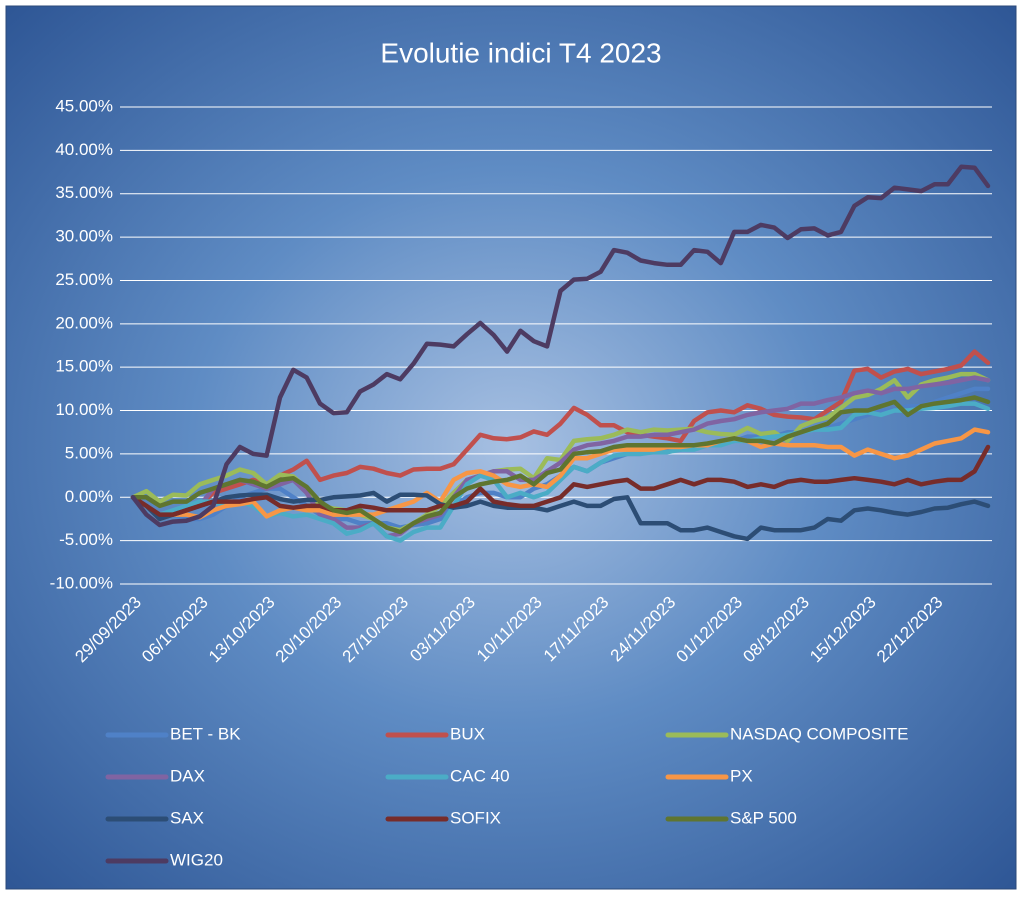 The image size is (1022, 900). What do you see at coordinates (89, 496) in the screenshot?
I see `y-tick-label: 0.00%` at bounding box center [89, 496].